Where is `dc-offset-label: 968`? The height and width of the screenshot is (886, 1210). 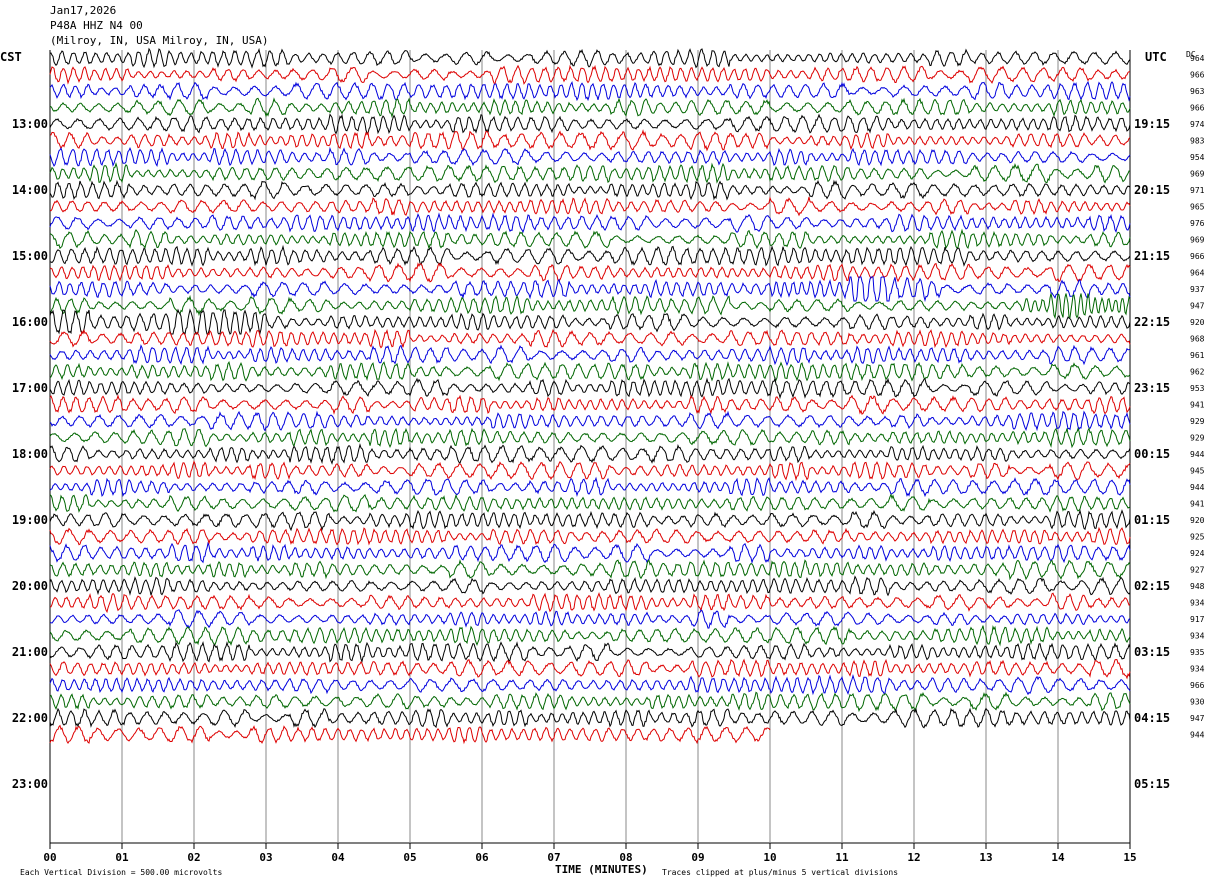 dc-offset-label: 968 is located at coordinates (1197, 339).